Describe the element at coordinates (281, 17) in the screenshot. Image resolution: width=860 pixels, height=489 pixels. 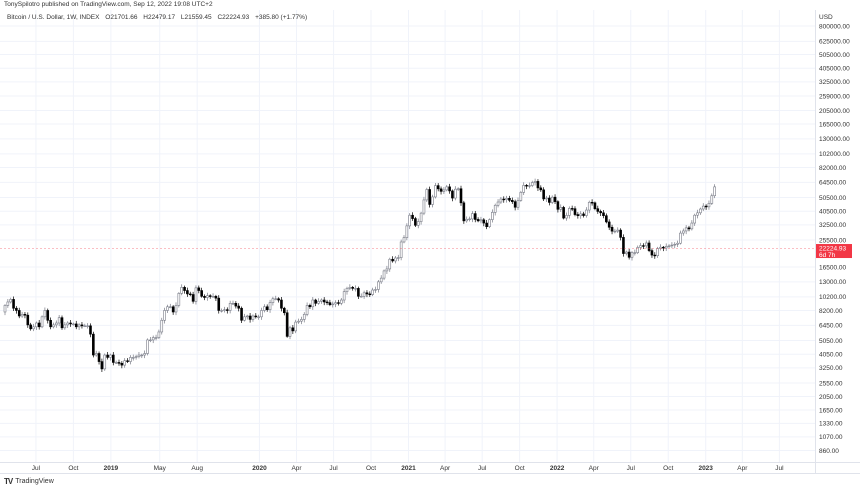
I see `ohlc-change: +385.80 (+1.77%)` at that location.